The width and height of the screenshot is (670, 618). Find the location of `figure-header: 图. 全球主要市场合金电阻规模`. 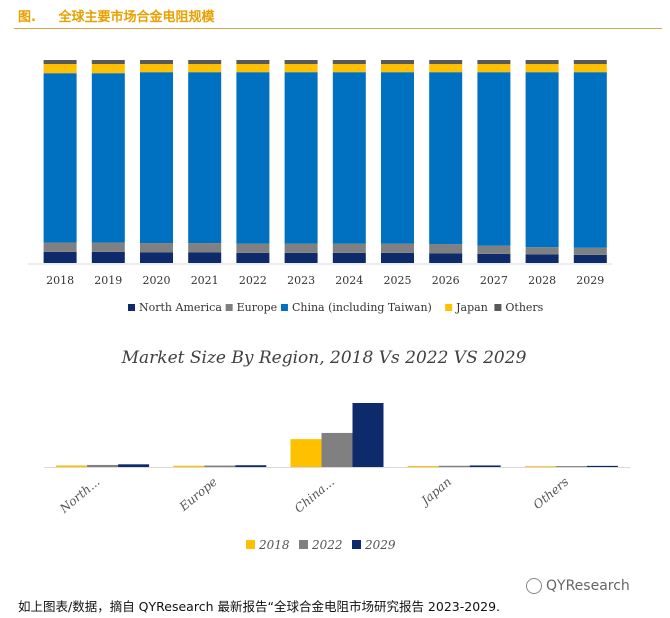

figure-header: 图. 全球主要市场合金电阻规模 is located at coordinates (116, 15).